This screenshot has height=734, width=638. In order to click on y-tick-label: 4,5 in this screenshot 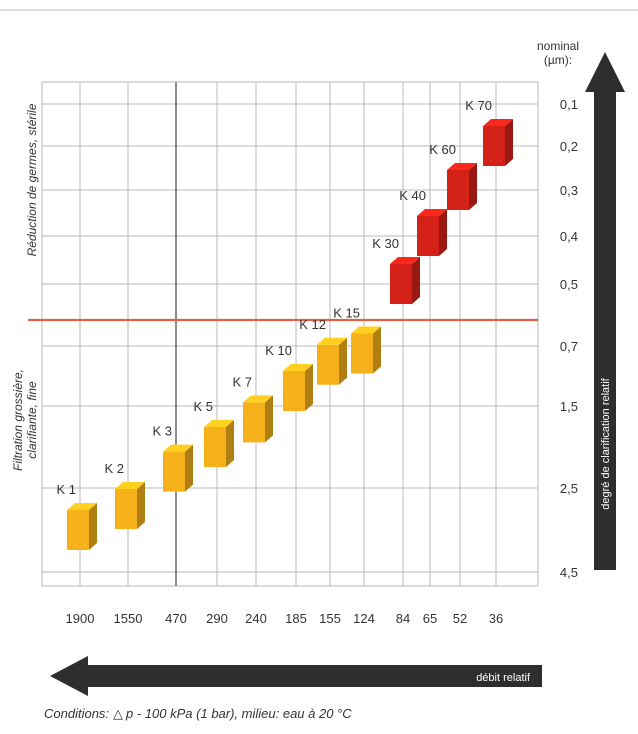, I will do `click(569, 572)`.